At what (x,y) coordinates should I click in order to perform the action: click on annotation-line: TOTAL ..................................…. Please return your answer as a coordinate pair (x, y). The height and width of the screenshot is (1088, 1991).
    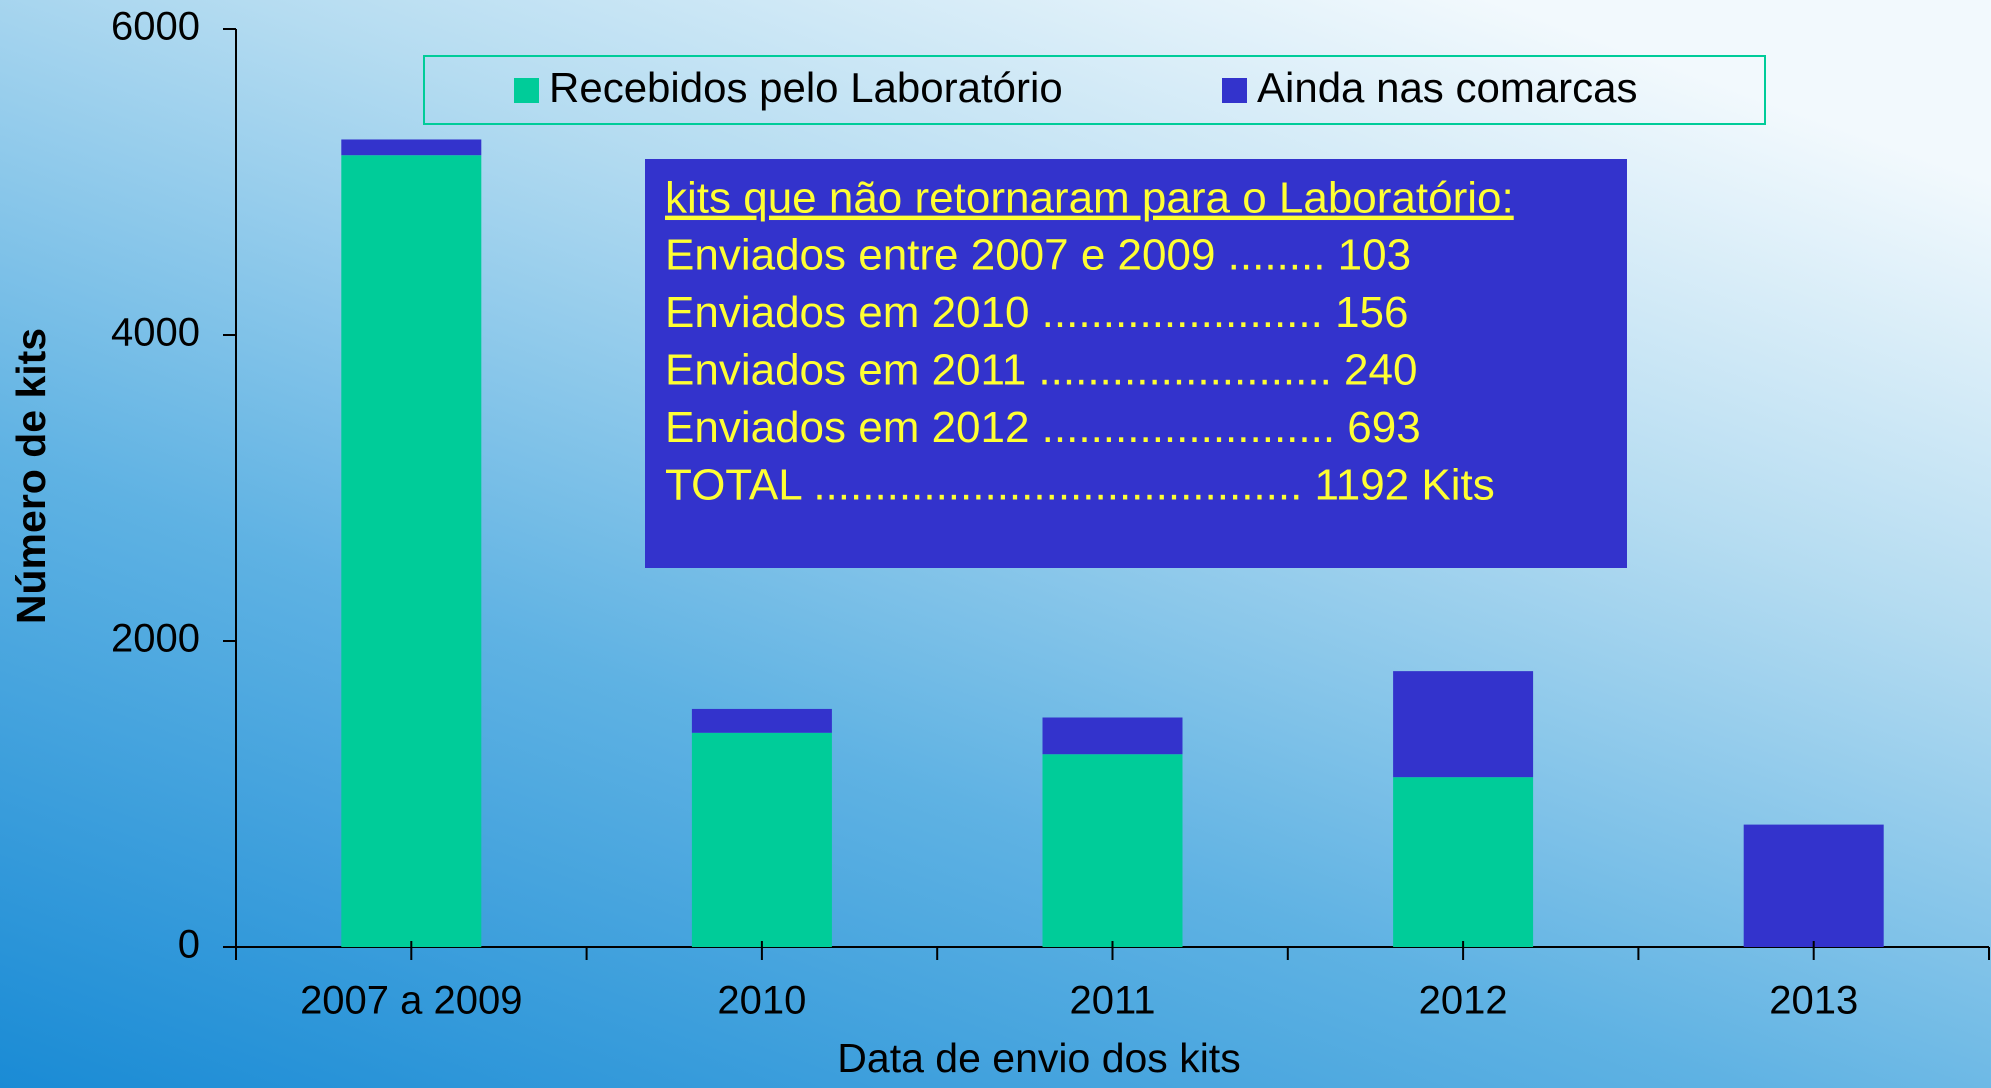
    Looking at the image, I should click on (1080, 485).